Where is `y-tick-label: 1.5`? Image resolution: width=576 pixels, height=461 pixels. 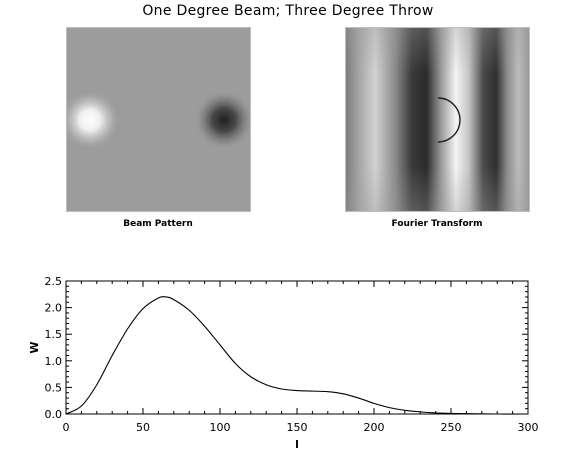 y-tick-label: 1.5 is located at coordinates (54, 334).